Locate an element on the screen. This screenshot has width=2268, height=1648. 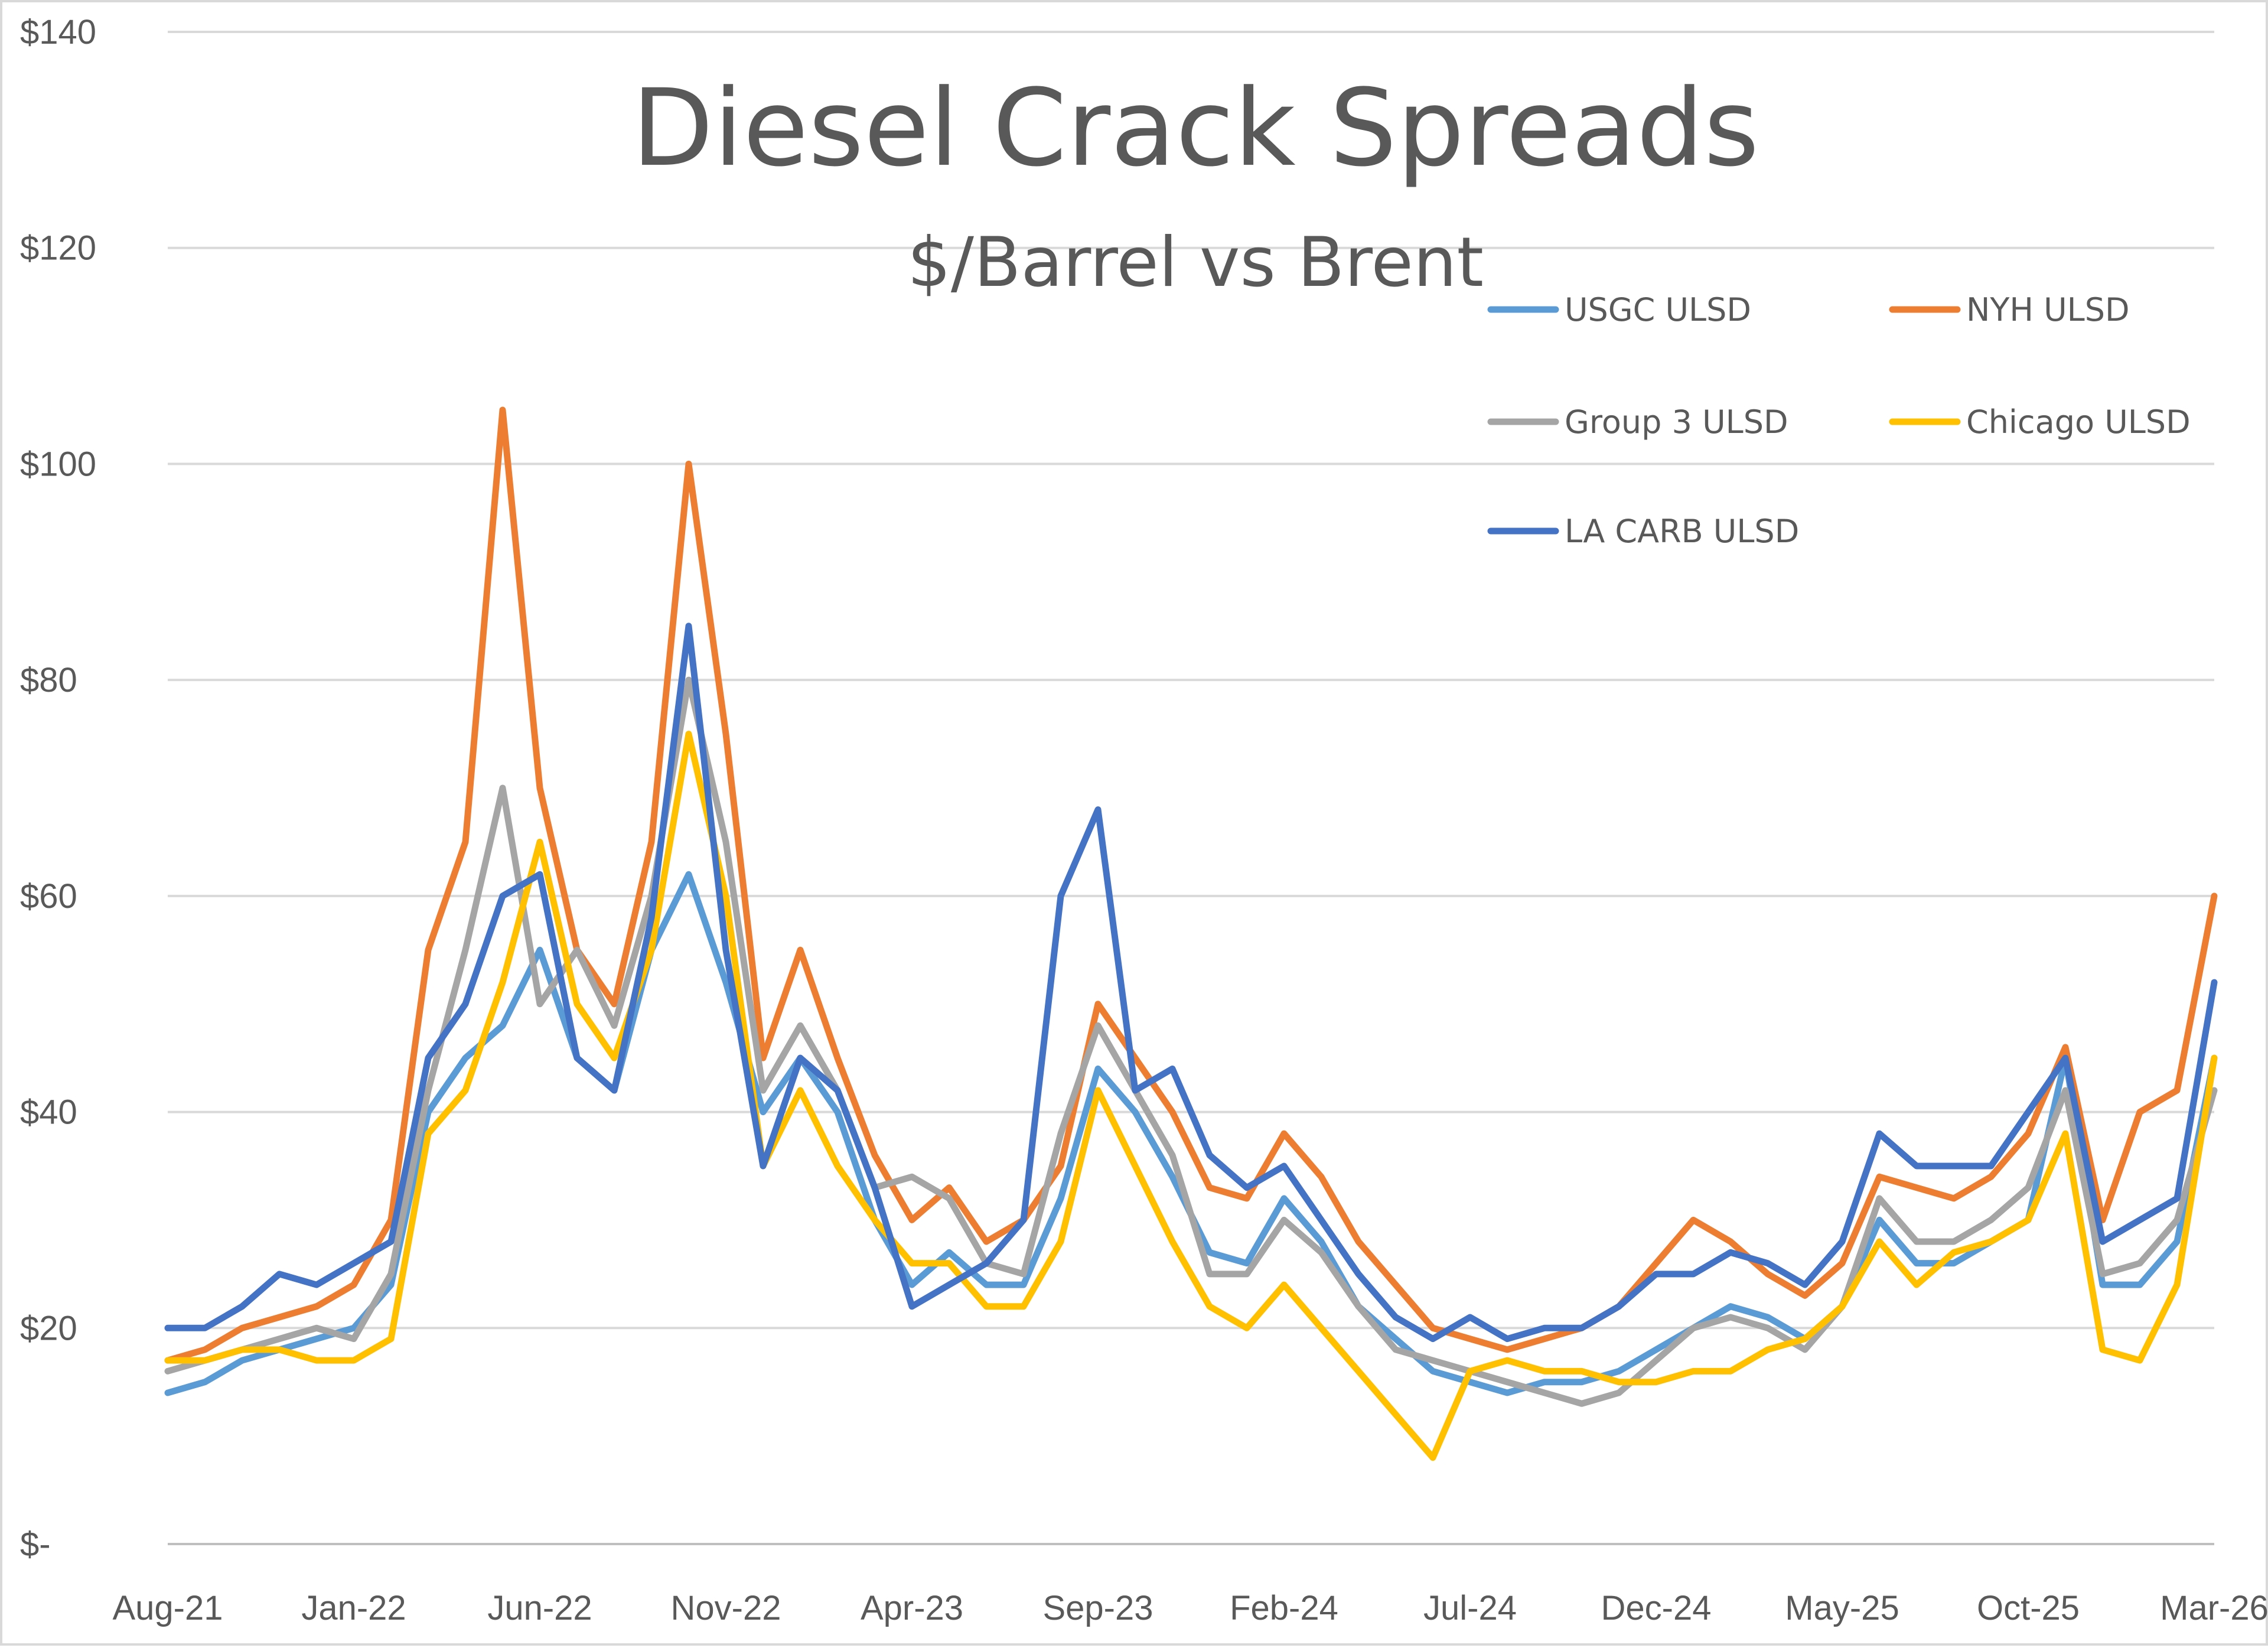
x-tick-label: Jul-24 is located at coordinates (1470, 1608).